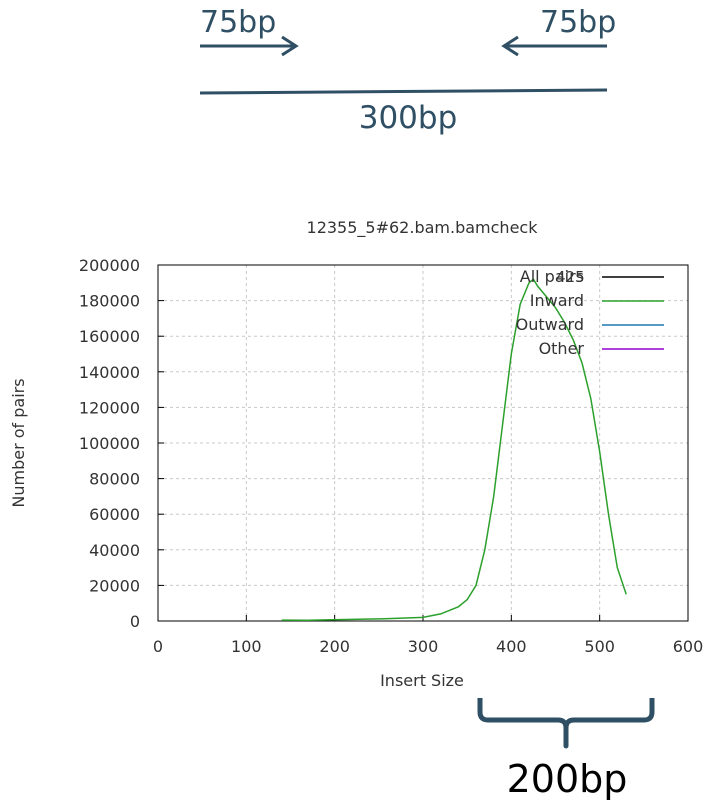 Image resolution: width=712 pixels, height=810 pixels. Describe the element at coordinates (567, 779) in the screenshot. I see `bracket-label: 200bp` at that location.